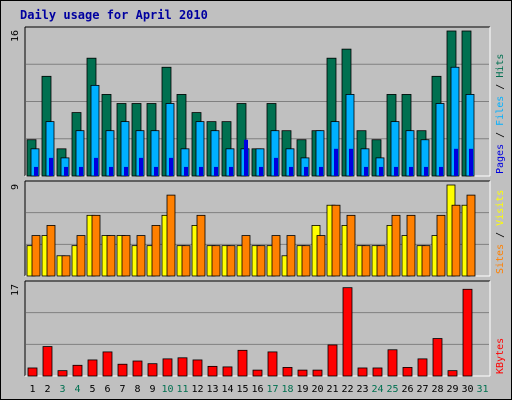 Image resolution: width=512 pixels, height=400 pixels. Describe the element at coordinates (362, 389) in the screenshot. I see `x-tick-label: 23` at that location.